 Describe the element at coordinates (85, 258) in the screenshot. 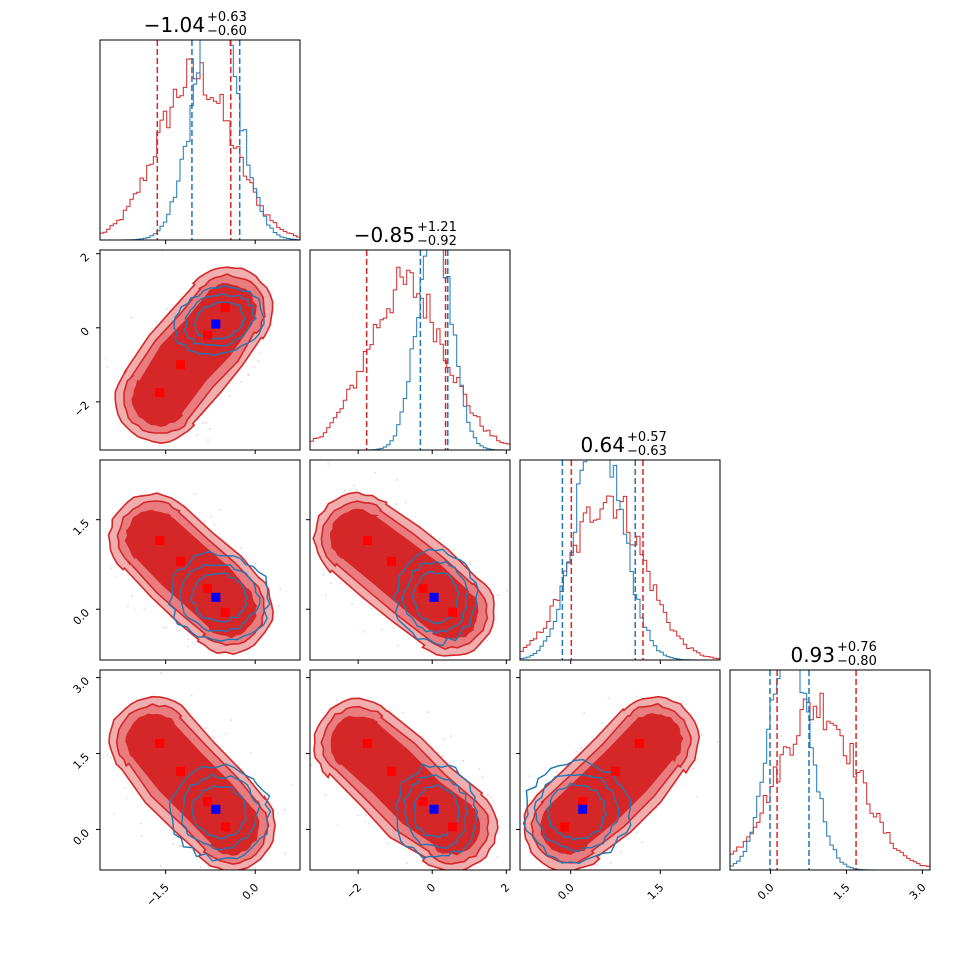

I see `y-tick-label: 2` at that location.